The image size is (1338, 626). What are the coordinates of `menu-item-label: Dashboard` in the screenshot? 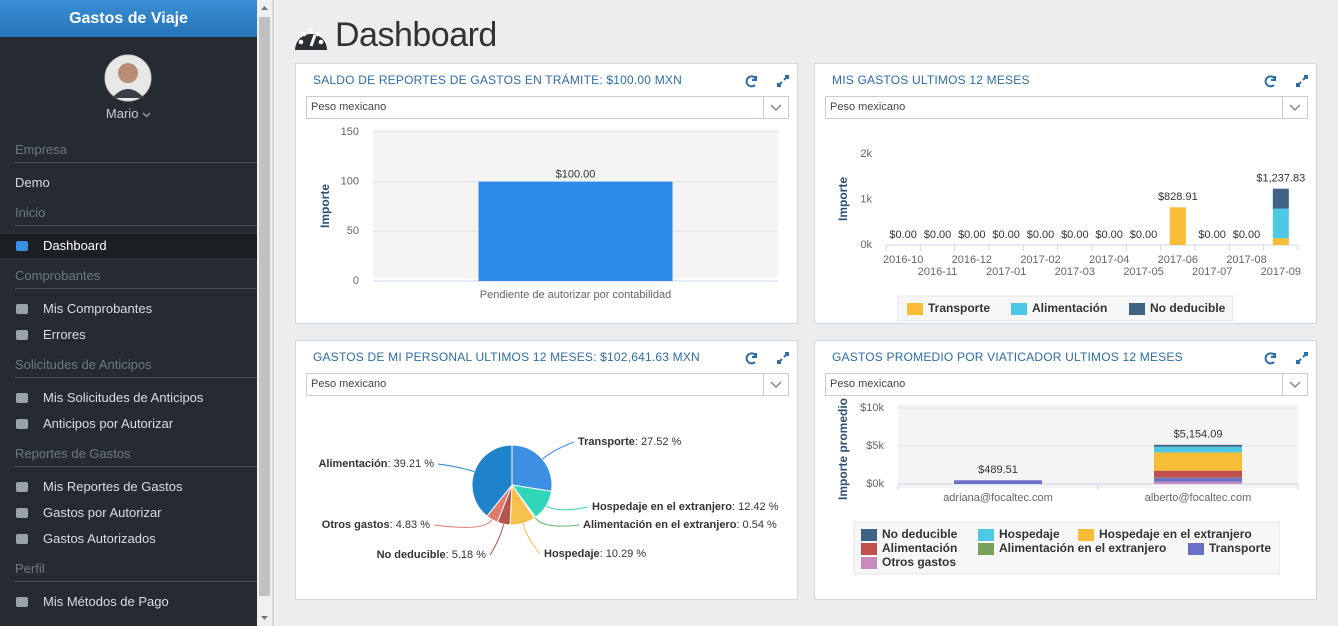 It's located at (75, 245).